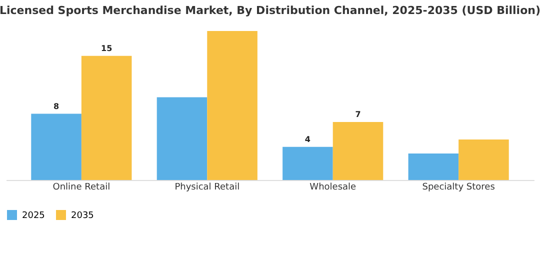  Describe the element at coordinates (56, 106) in the screenshot. I see `data-label: 8` at that location.